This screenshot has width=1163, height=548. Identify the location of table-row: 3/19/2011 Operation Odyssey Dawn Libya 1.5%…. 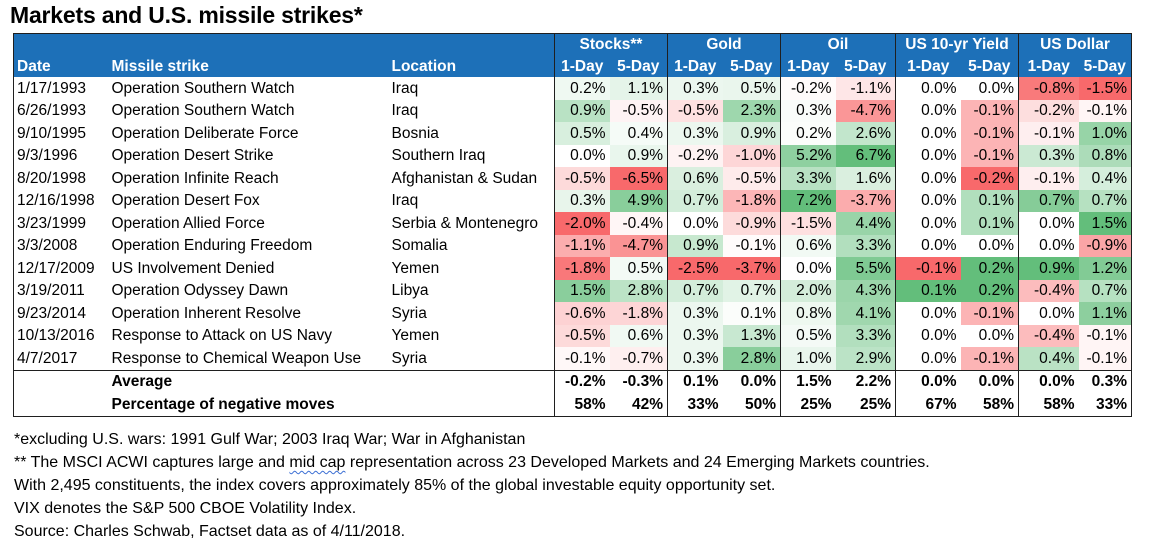
(573, 290).